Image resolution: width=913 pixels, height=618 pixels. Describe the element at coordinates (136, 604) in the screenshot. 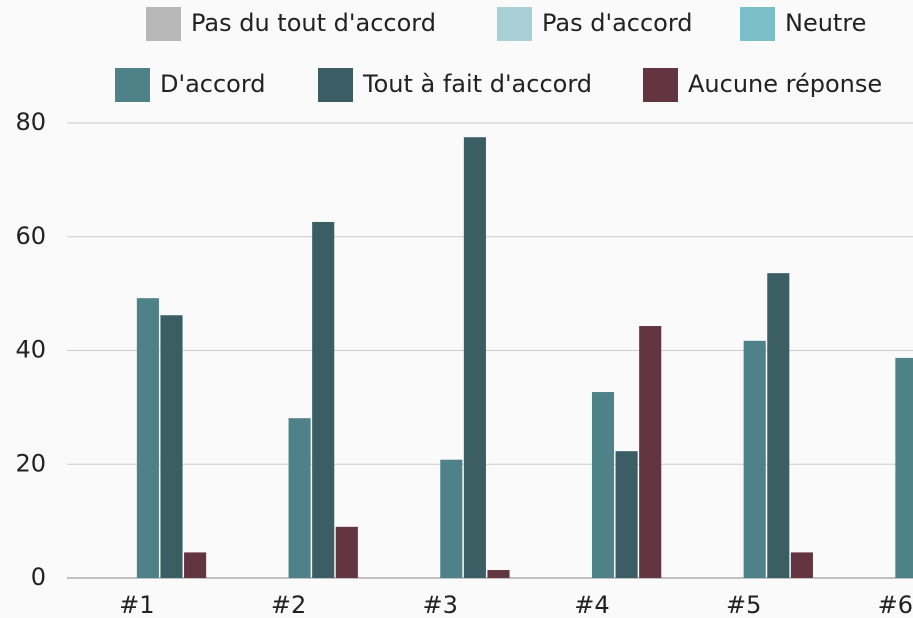

I see `x-tick-label: #1` at that location.